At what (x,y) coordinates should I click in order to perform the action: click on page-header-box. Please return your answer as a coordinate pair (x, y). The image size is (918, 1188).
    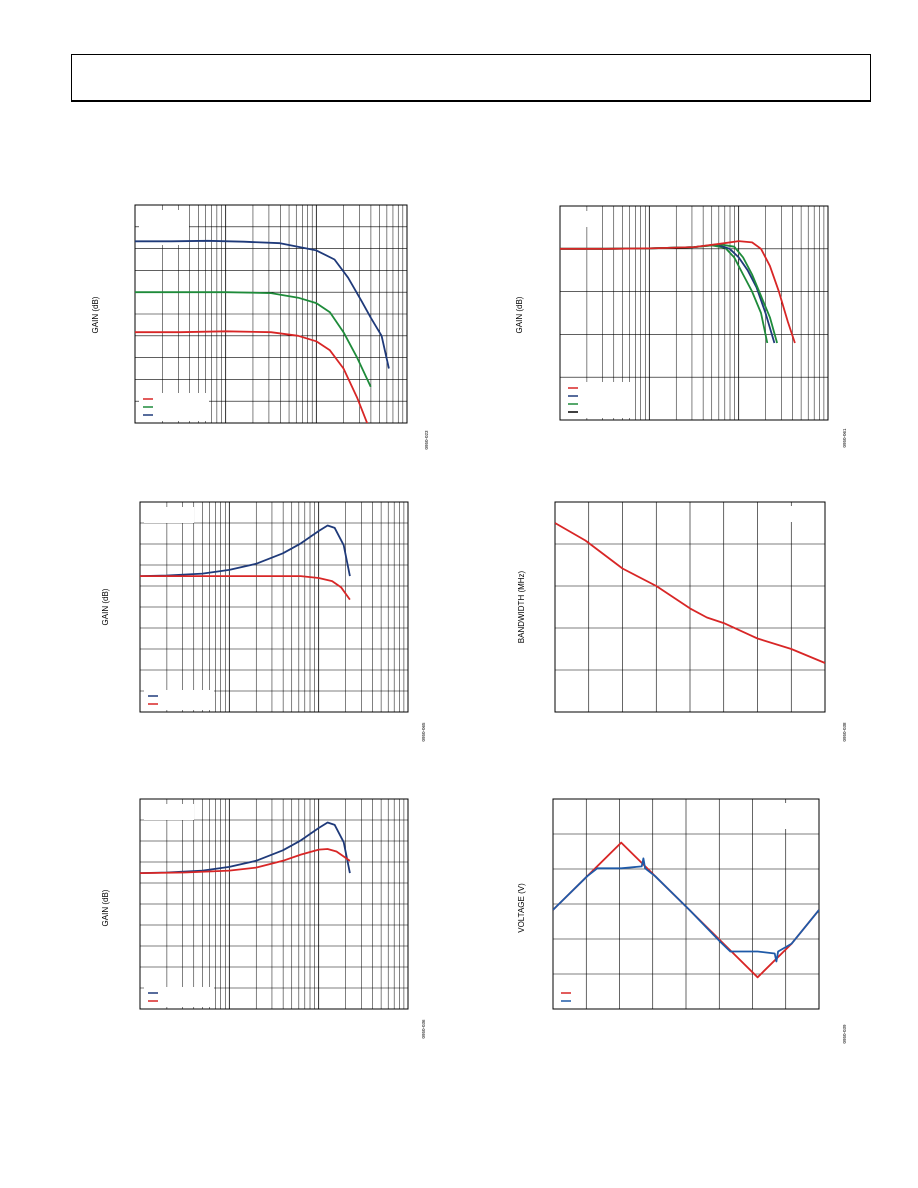
    Looking at the image, I should click on (471, 78).